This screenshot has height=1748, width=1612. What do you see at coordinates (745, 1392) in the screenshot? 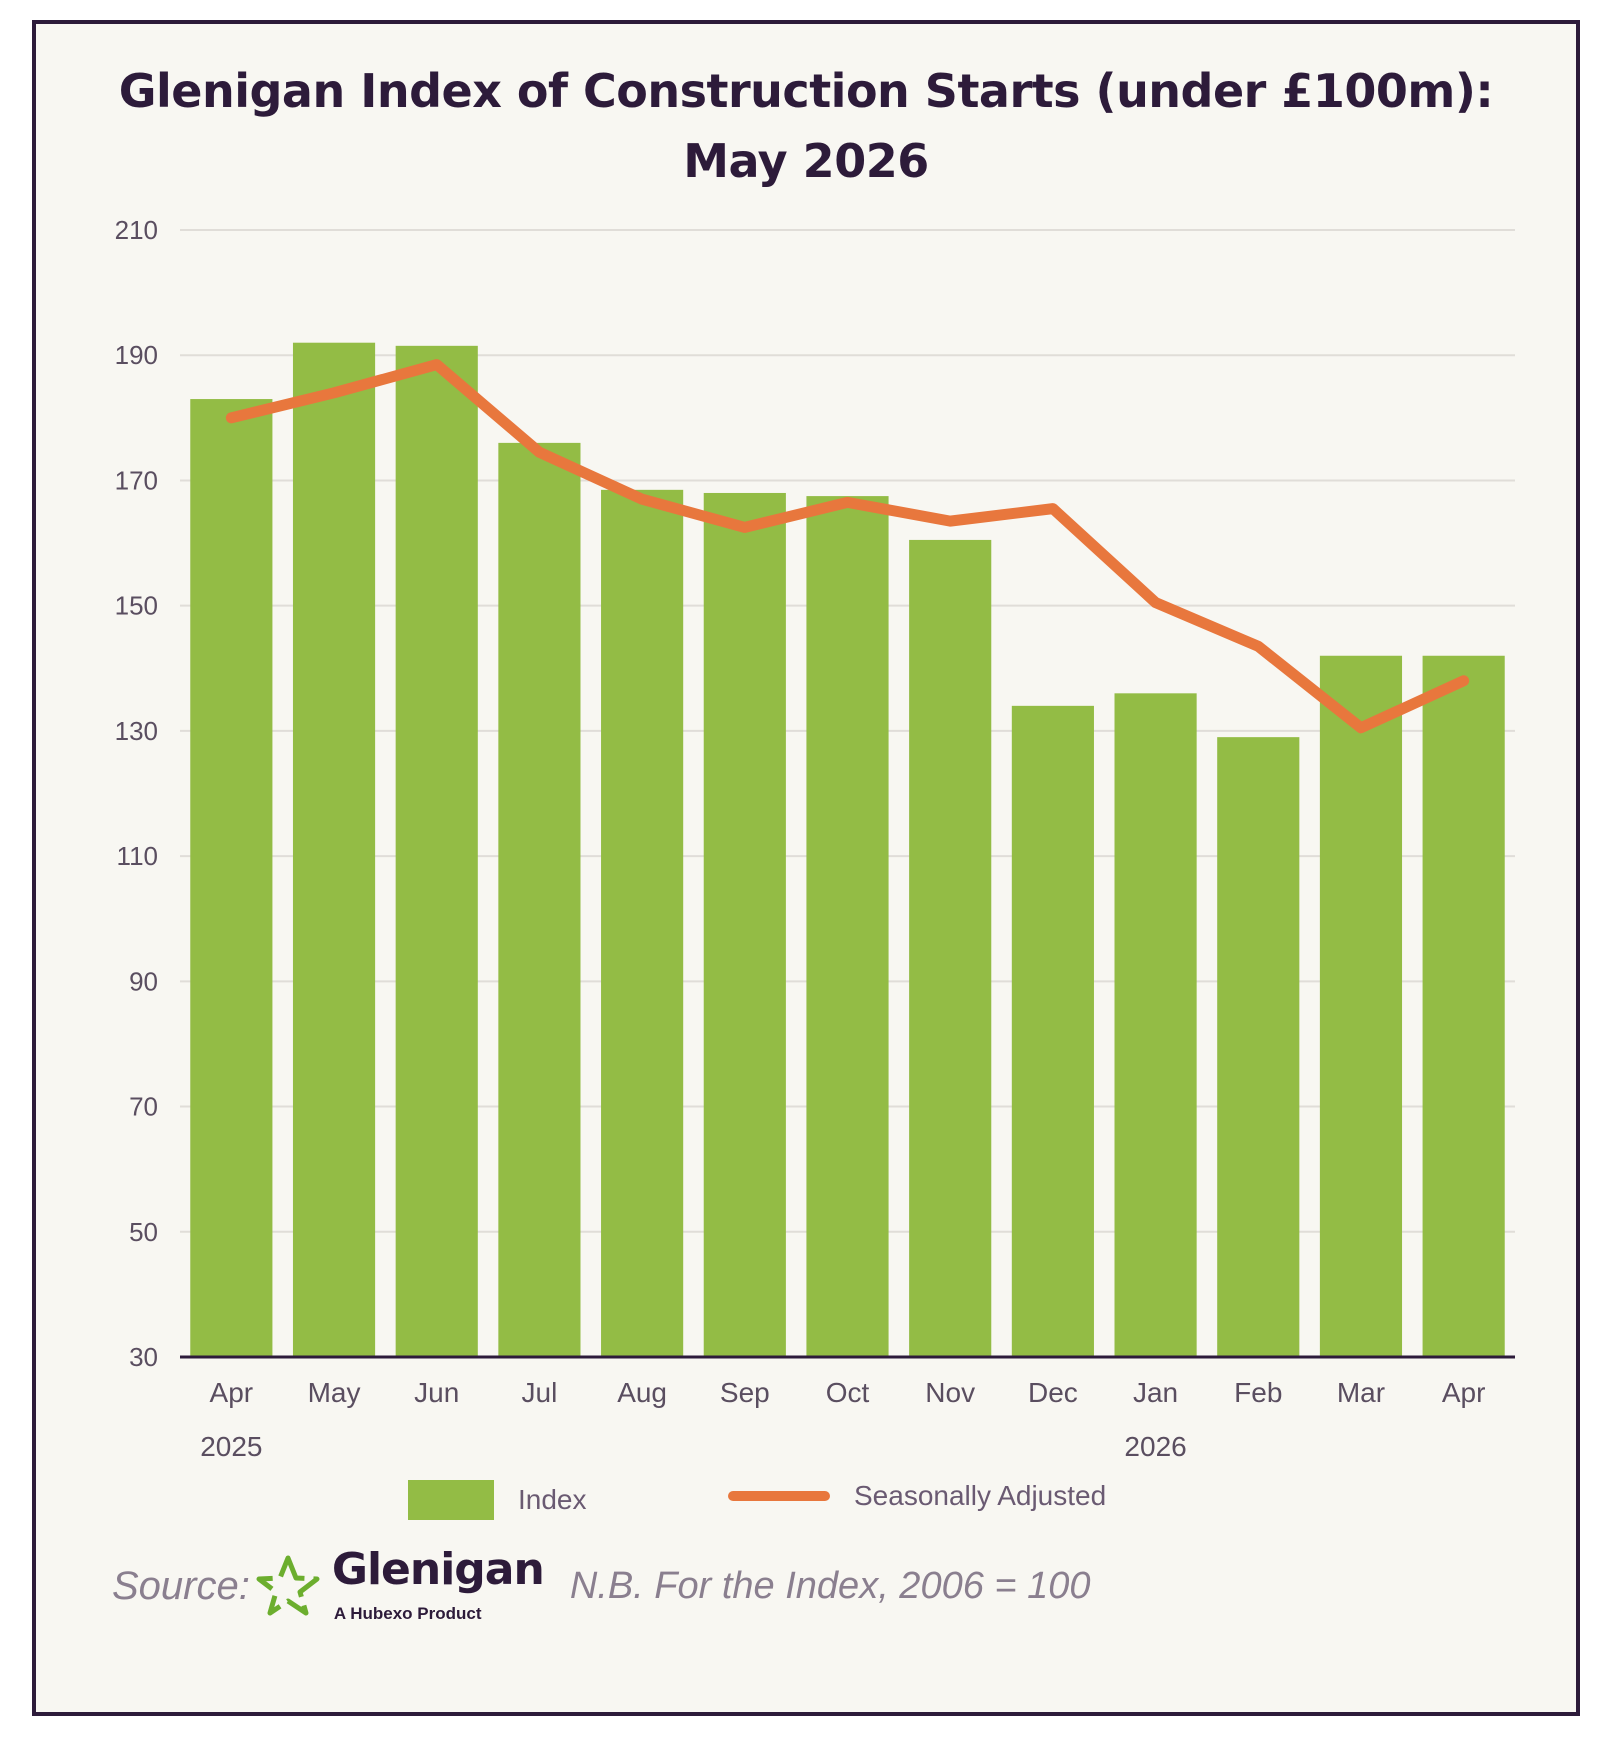
I see `x-tick-label: Sep` at bounding box center [745, 1392].